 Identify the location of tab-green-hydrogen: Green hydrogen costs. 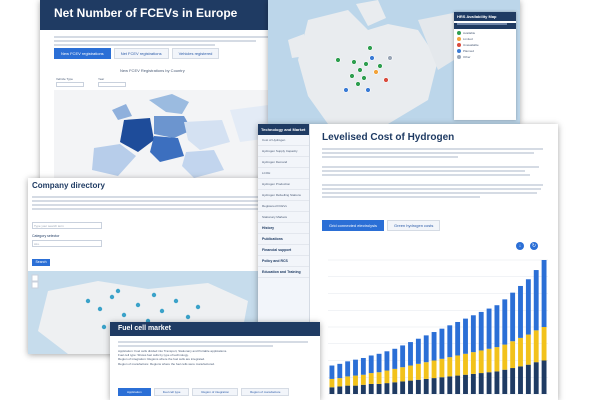
(414, 225).